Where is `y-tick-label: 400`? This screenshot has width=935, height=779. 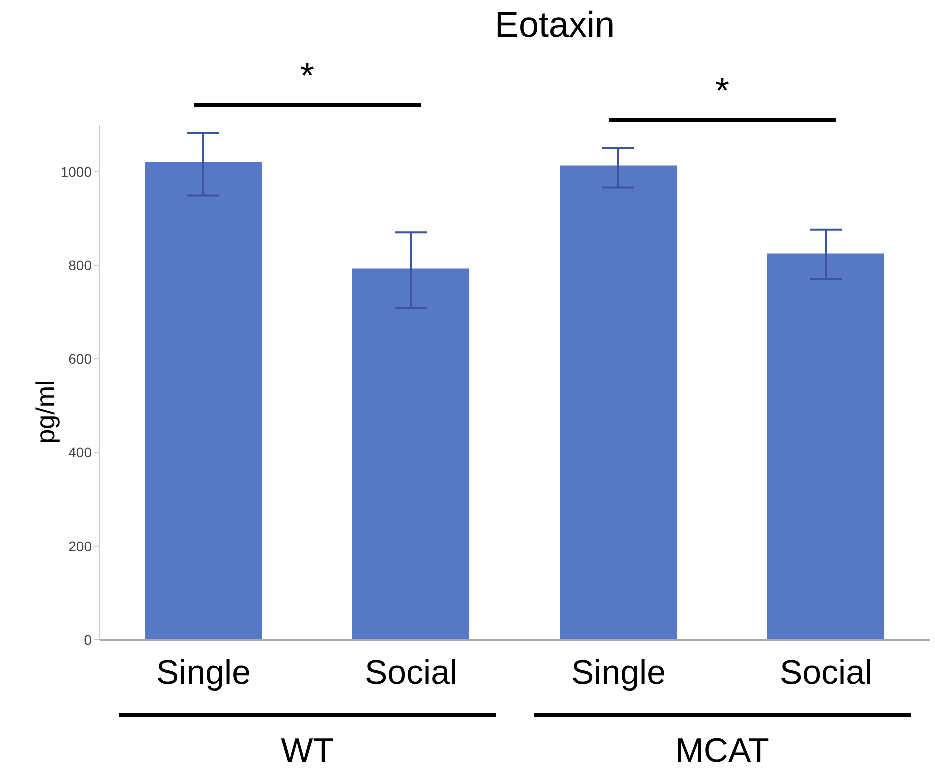
y-tick-label: 400 is located at coordinates (80, 452).